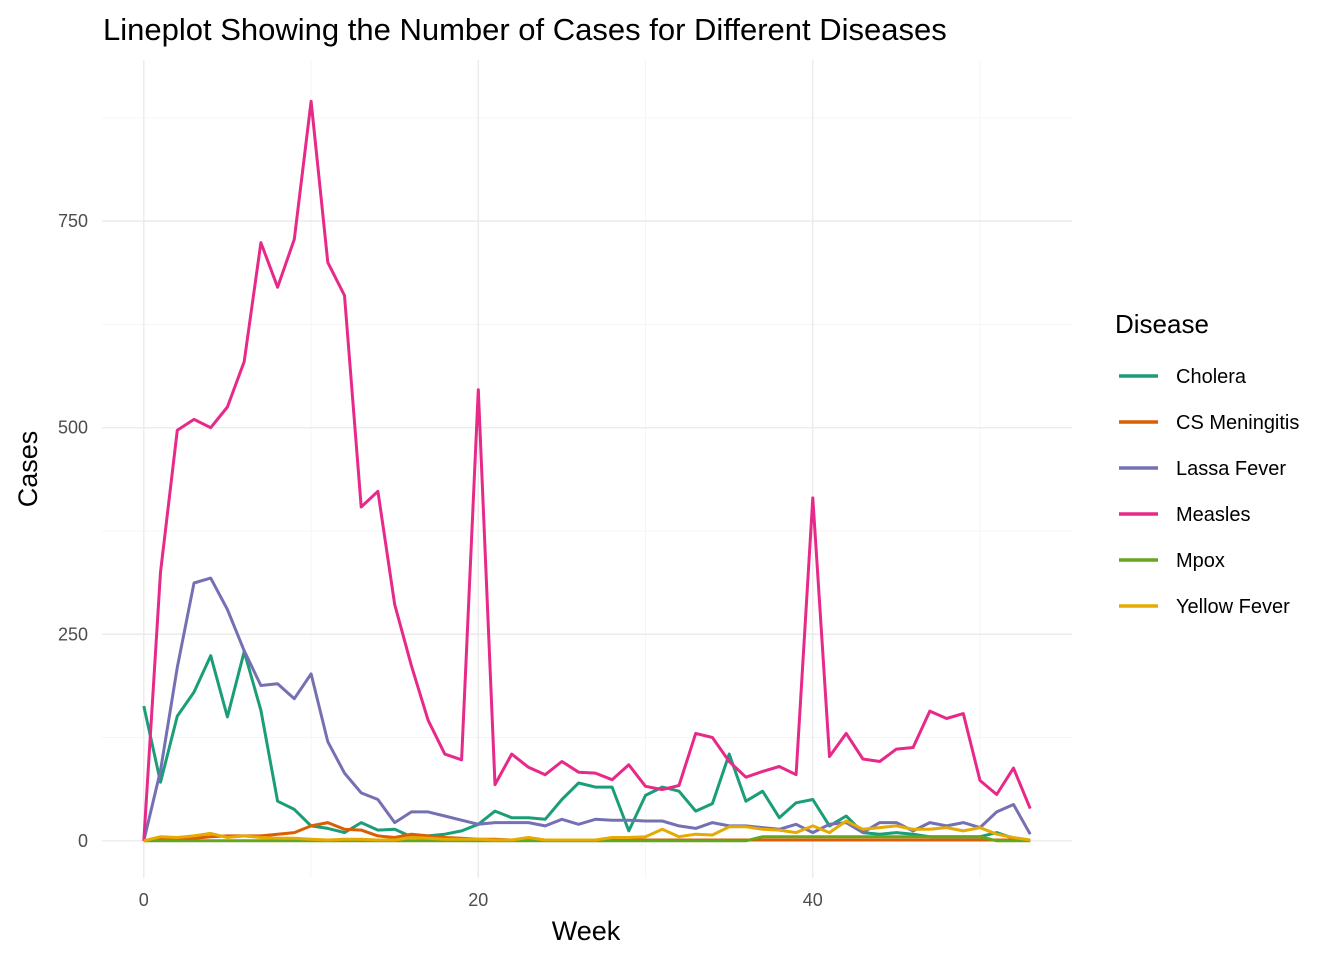 This screenshot has height=960, width=1344. Describe the element at coordinates (1237, 423) in the screenshot. I see `legend-label-cs-meningitis: CS Meningitis` at that location.